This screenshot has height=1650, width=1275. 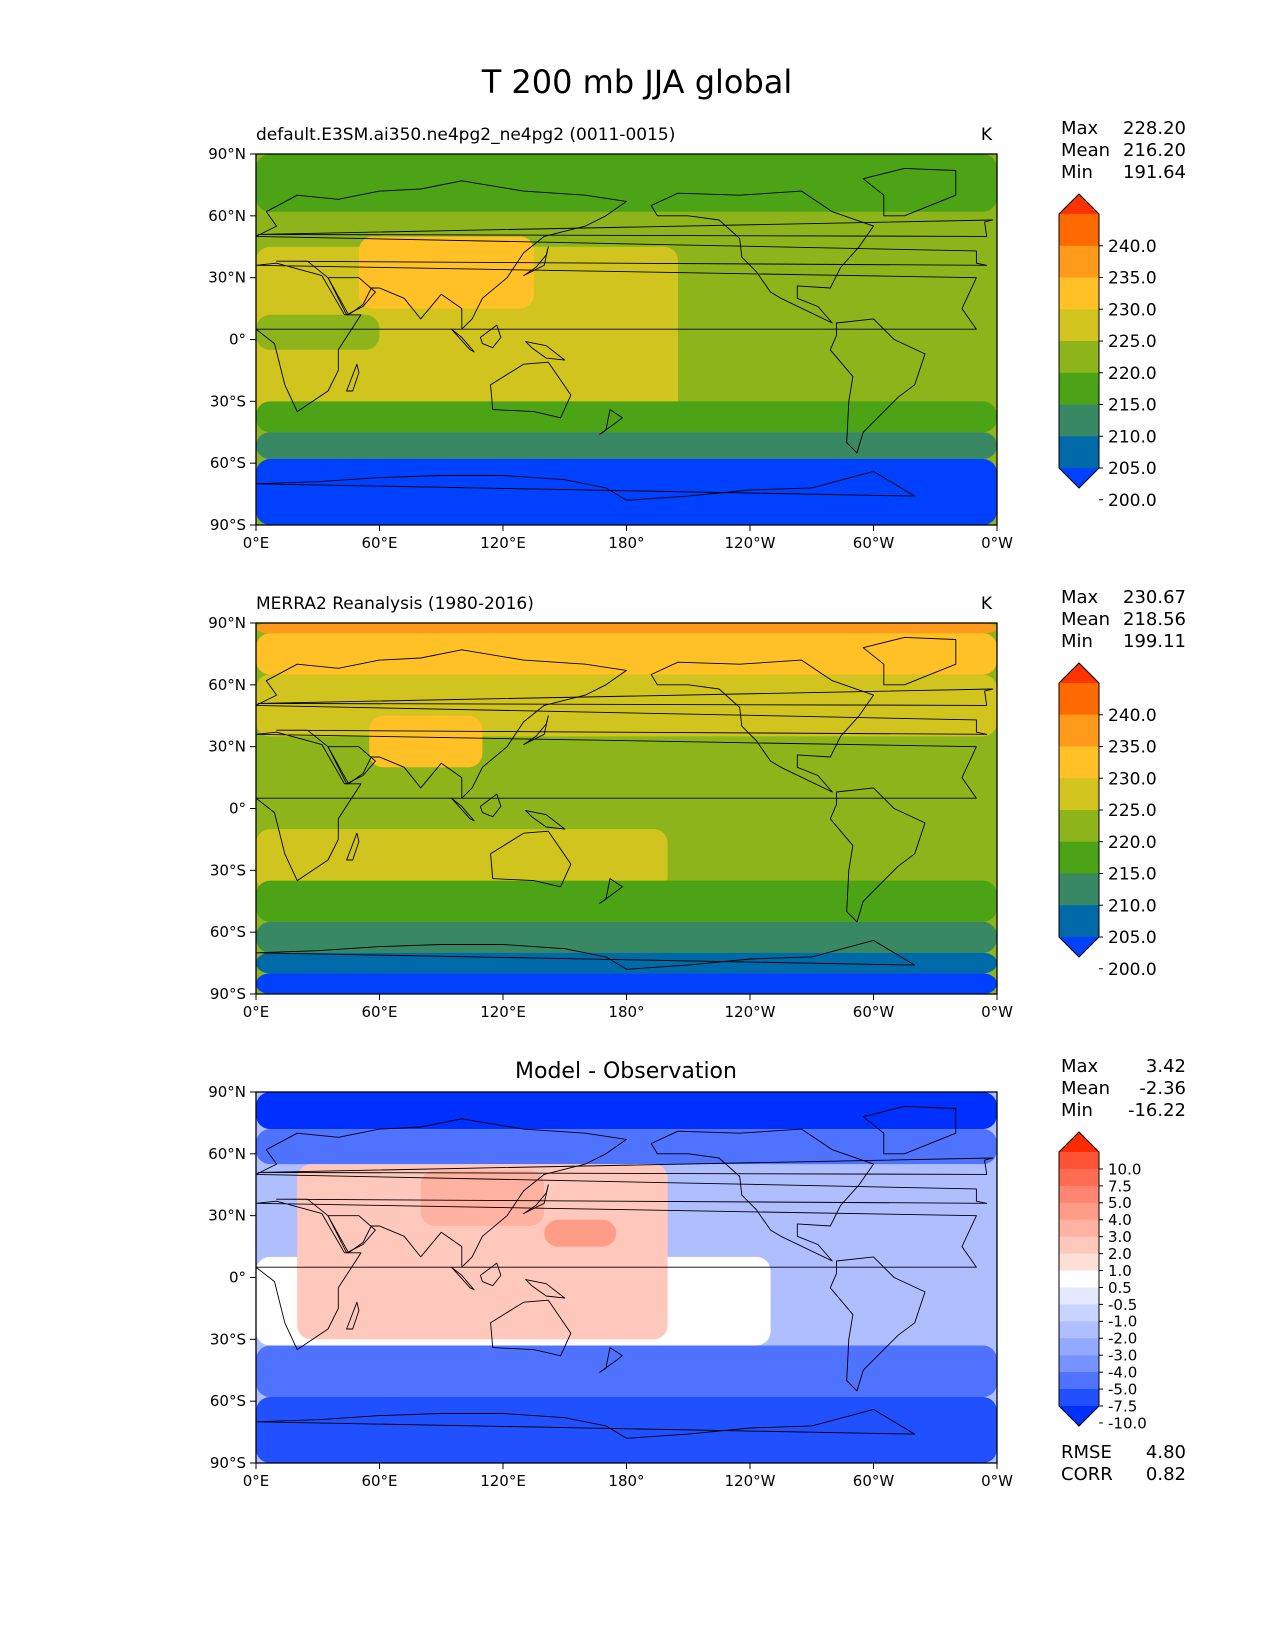 What do you see at coordinates (1120, 1220) in the screenshot?
I see `colorbar-tick-label: 4.0` at bounding box center [1120, 1220].